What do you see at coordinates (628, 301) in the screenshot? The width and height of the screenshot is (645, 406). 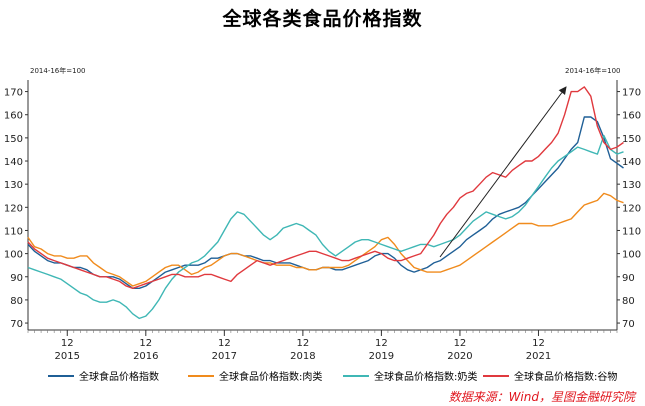 I see `y-tick-label-right: 80` at bounding box center [628, 301].